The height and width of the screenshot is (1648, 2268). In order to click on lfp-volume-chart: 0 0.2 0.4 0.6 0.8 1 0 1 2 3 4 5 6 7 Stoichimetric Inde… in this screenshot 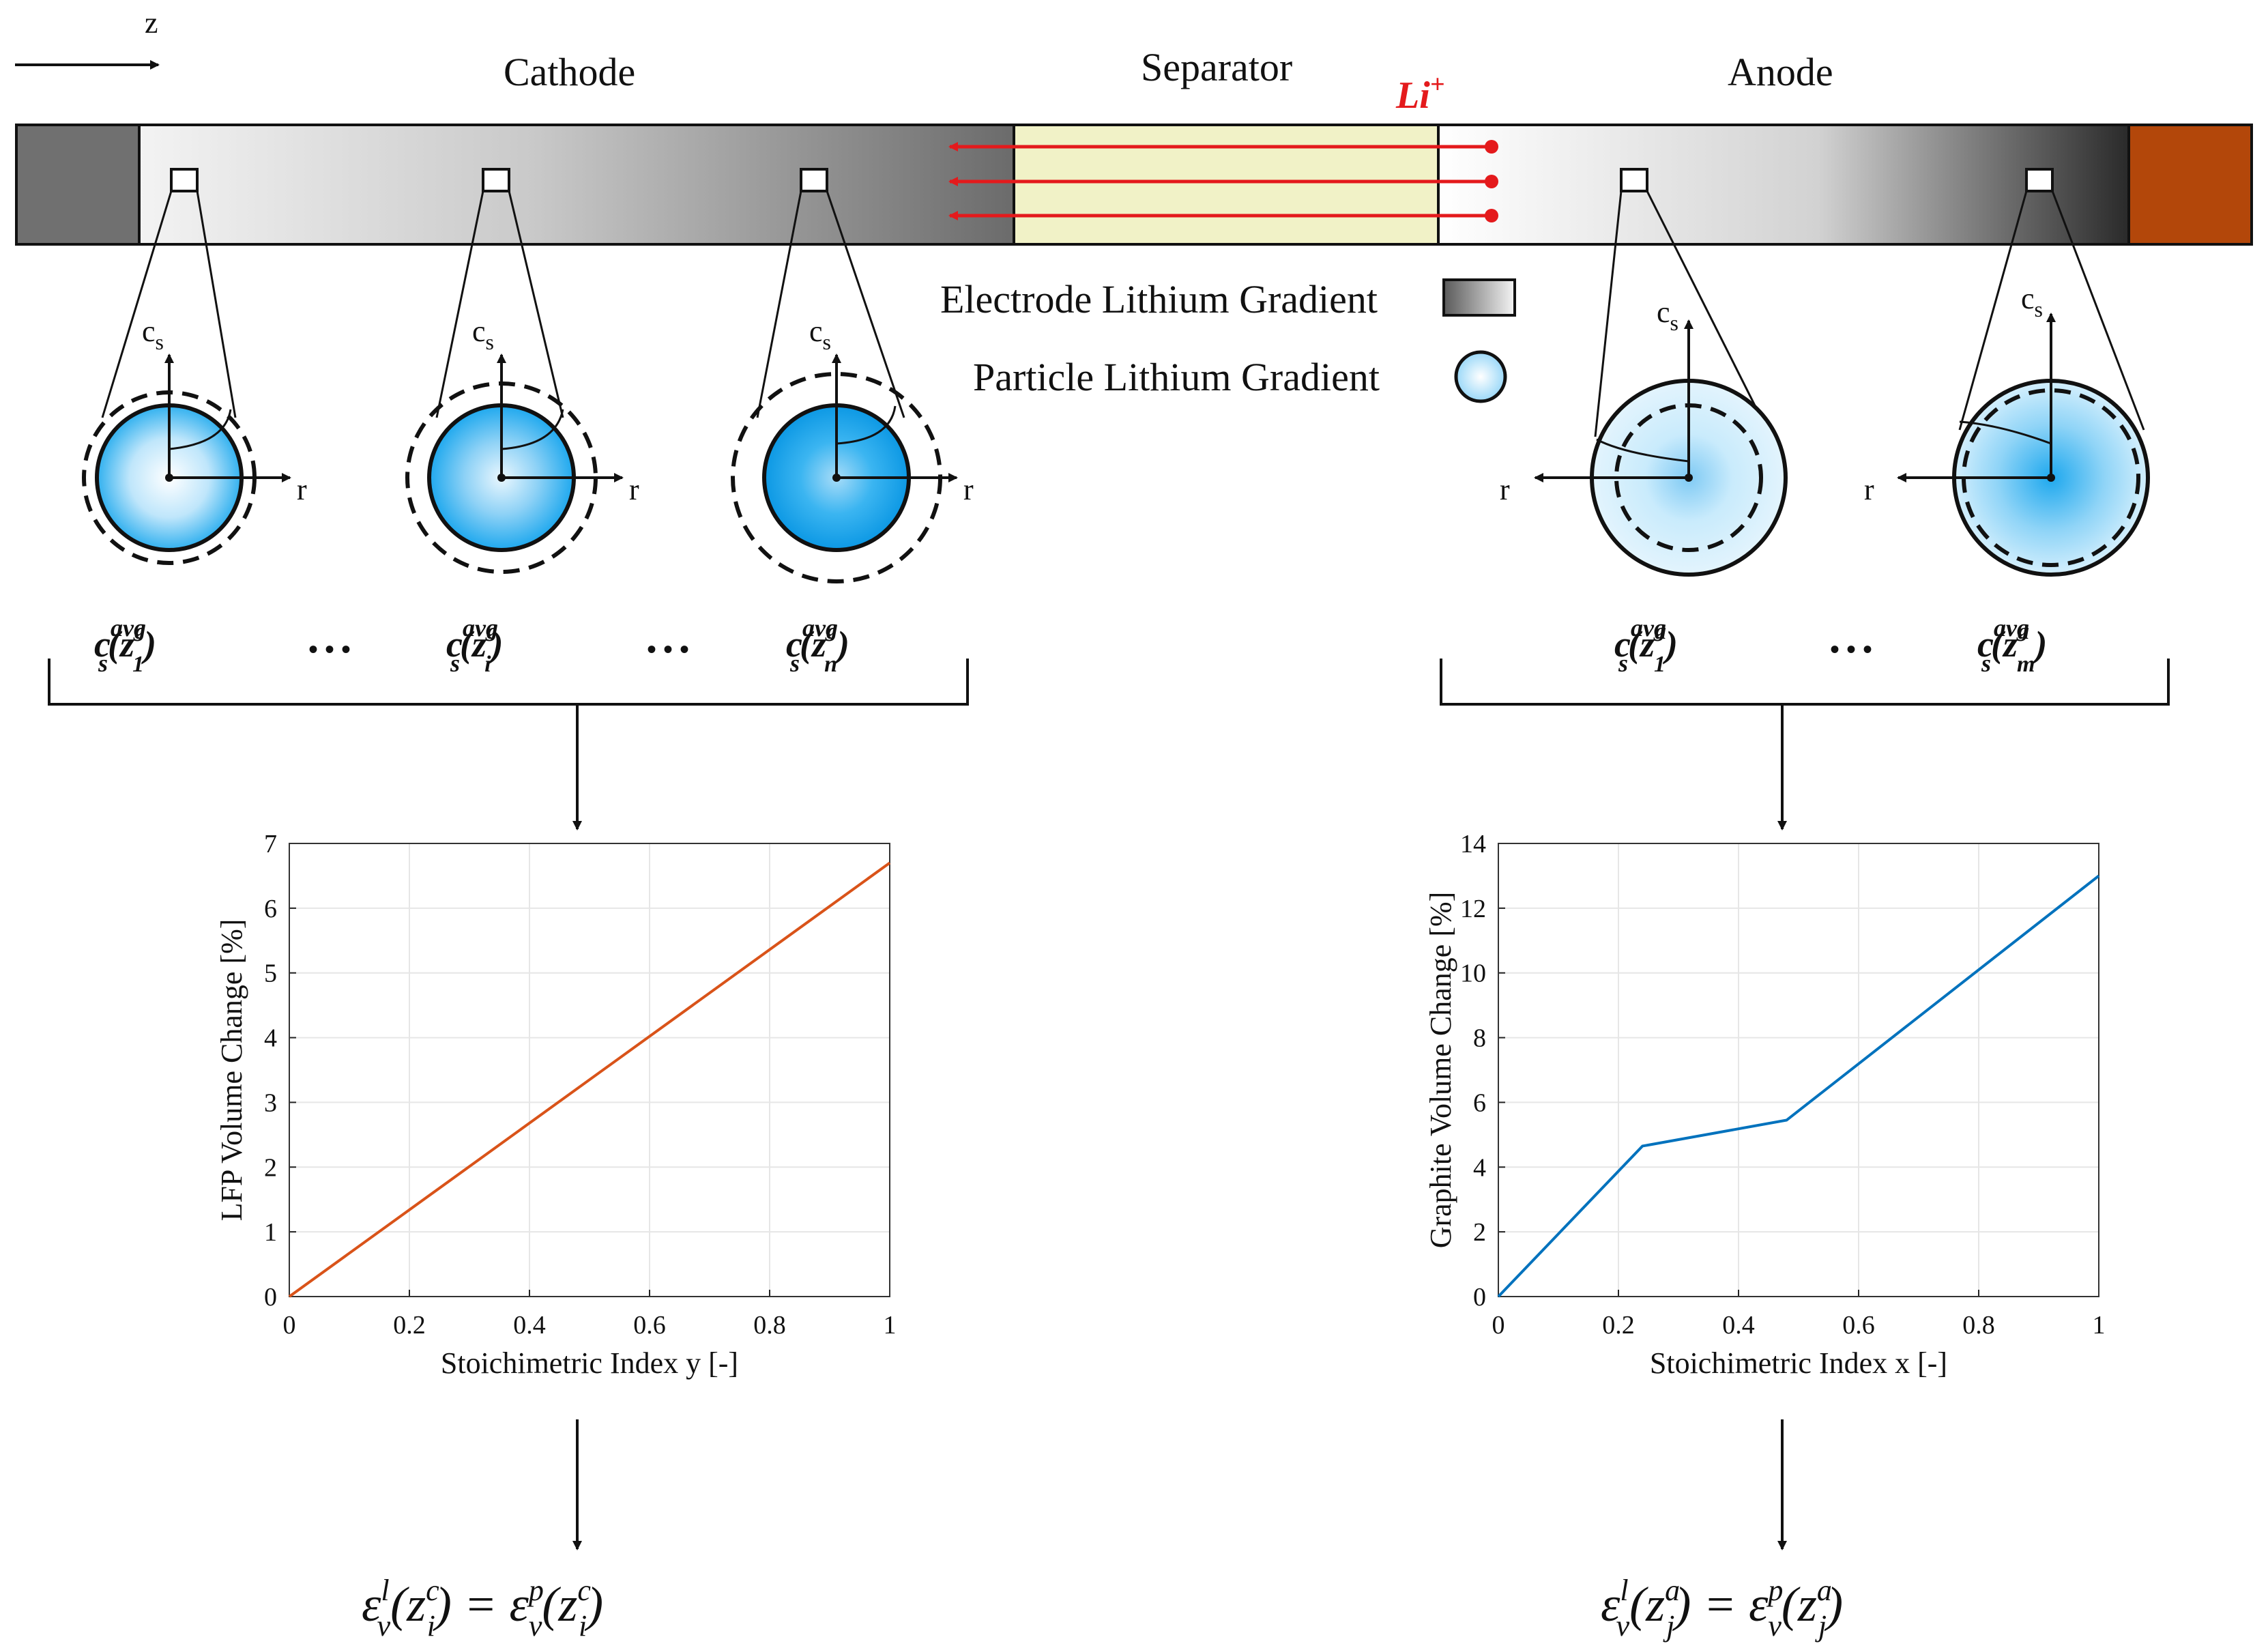, I will do `click(556, 1105)`.